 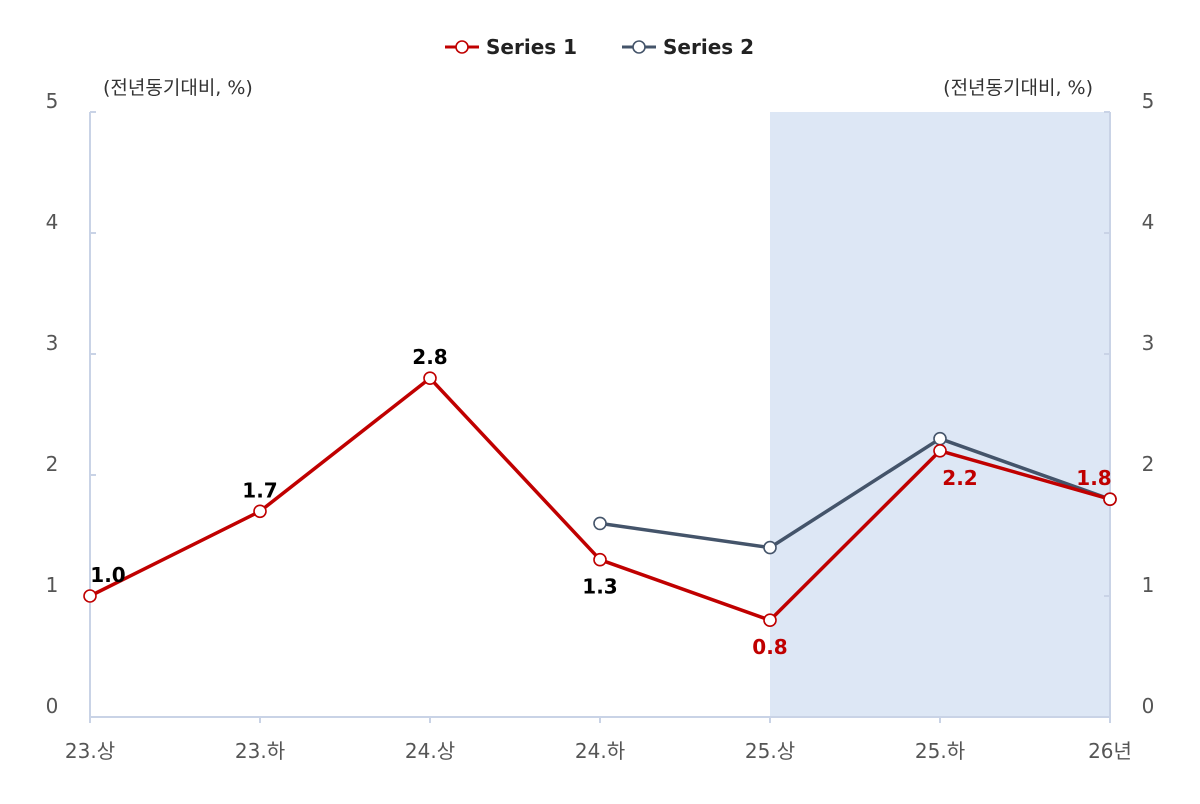 I want to click on right-y-tick-label: 5, so click(x=1148, y=101).